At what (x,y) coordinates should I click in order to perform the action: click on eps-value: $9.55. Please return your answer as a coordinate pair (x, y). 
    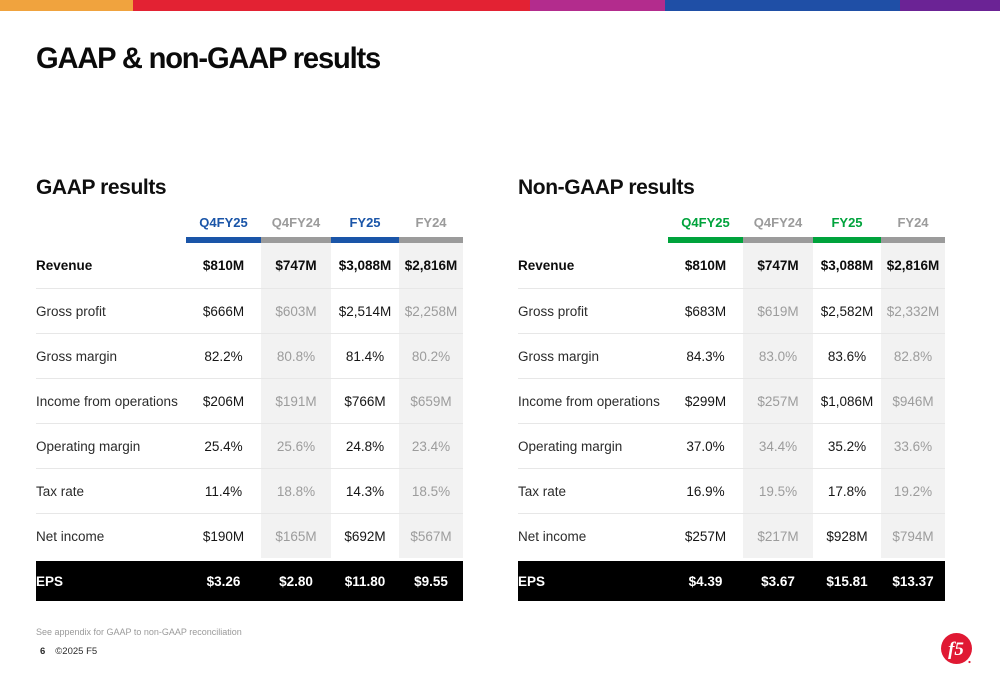
    Looking at the image, I should click on (431, 581).